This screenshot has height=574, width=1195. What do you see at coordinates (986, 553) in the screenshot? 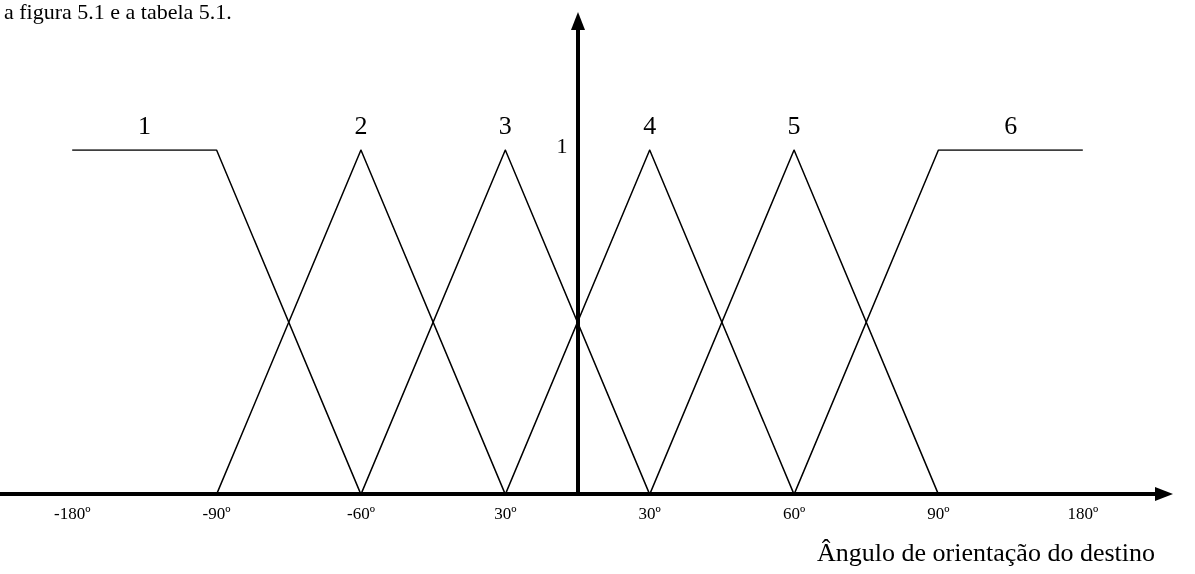
I see `x-axis-title: Ângulo de orientação do destino` at bounding box center [986, 553].